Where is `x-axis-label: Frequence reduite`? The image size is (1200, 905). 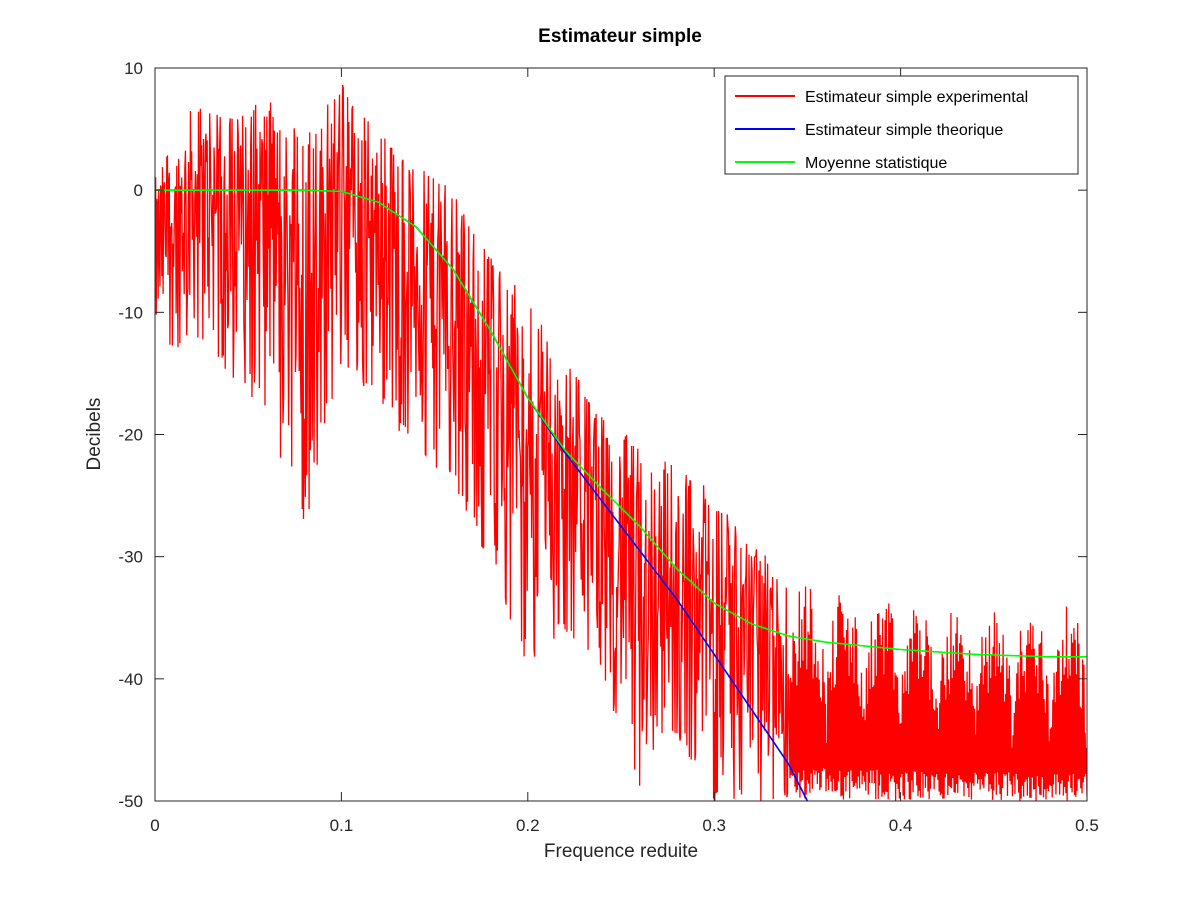 x-axis-label: Frequence reduite is located at coordinates (621, 851).